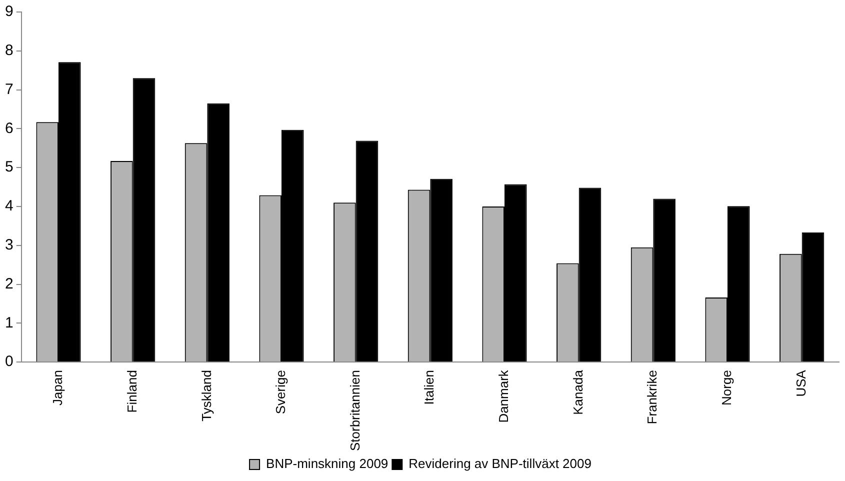  Describe the element at coordinates (354, 411) in the screenshot. I see `x-tick-label: Storbritannien` at that location.